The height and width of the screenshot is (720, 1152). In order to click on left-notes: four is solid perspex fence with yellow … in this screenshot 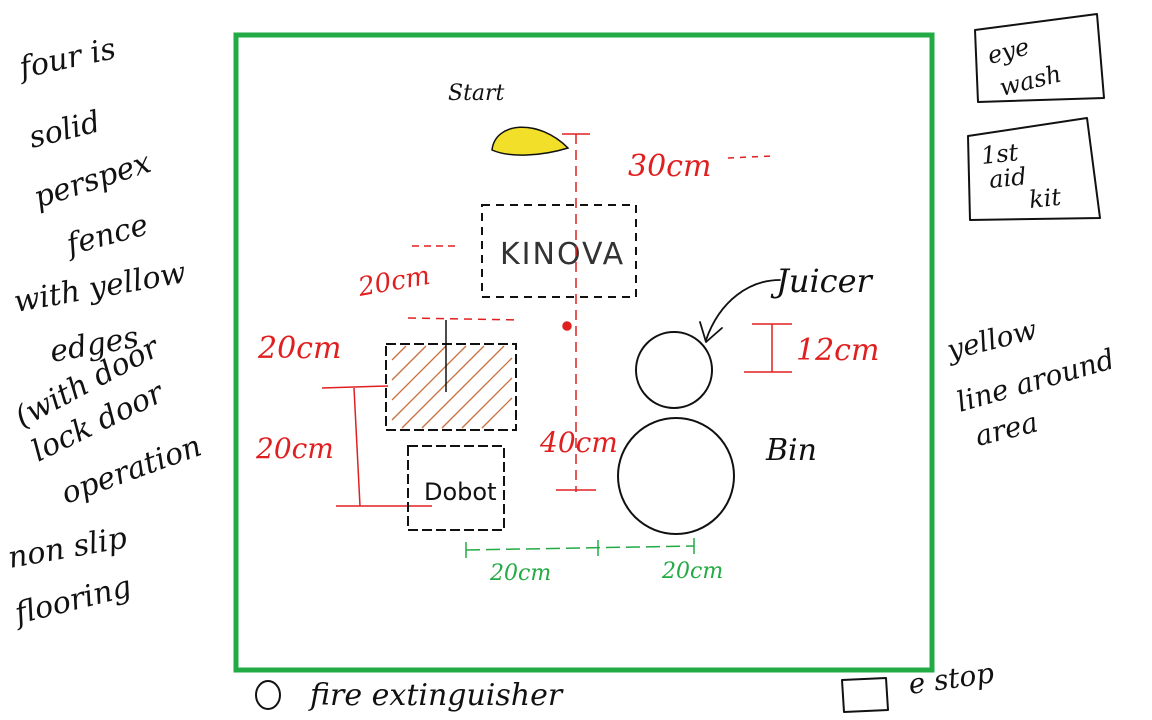, I will do `click(105, 331)`.